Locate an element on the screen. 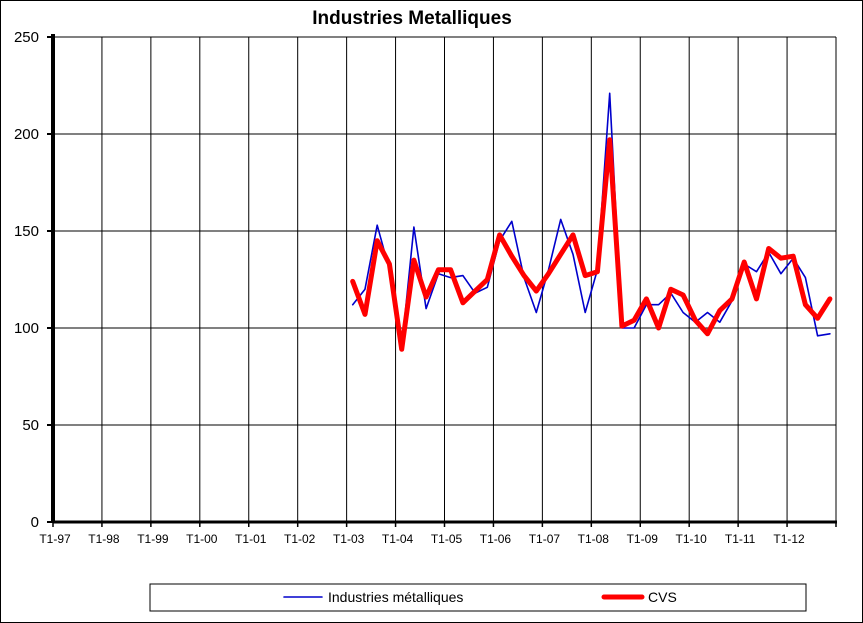 The width and height of the screenshot is (863, 623). x-tick-label: T1-11 is located at coordinates (740, 539).